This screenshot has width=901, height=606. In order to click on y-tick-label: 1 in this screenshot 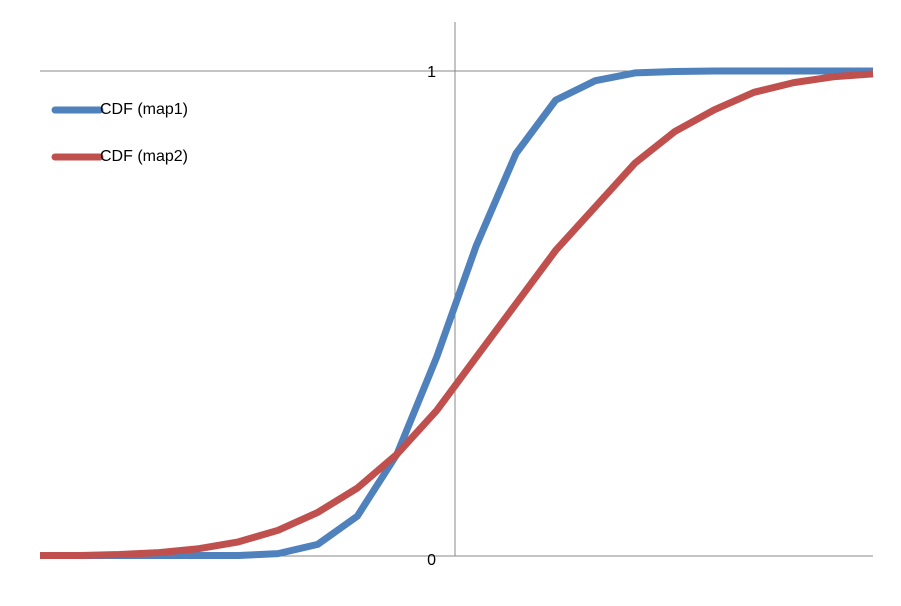, I will do `click(431, 72)`.